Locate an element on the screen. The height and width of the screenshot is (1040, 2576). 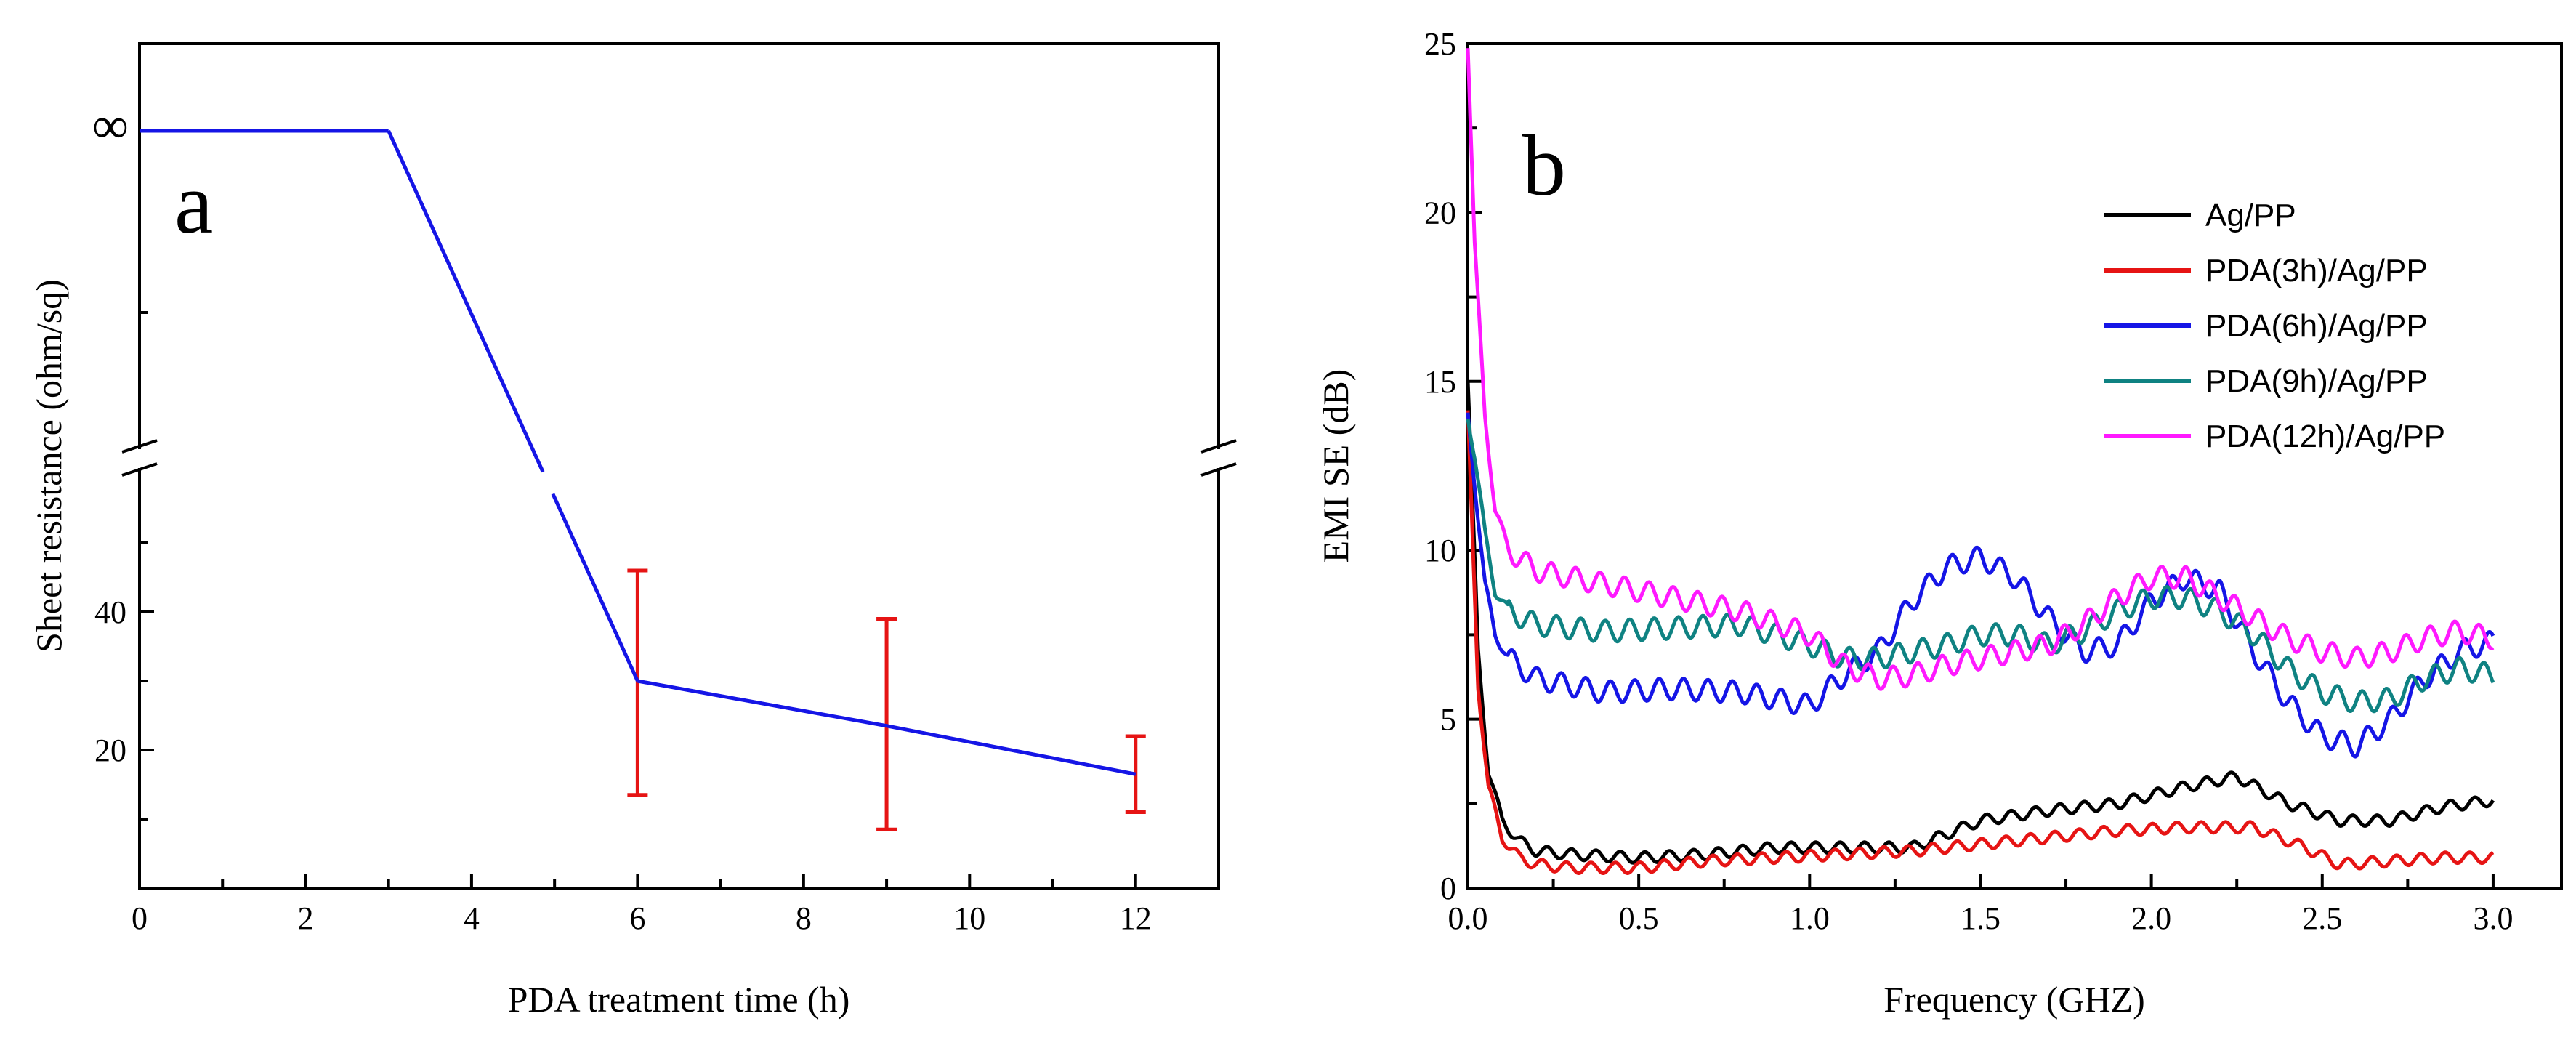
a-x-tick-label: 4 is located at coordinates (472, 918).